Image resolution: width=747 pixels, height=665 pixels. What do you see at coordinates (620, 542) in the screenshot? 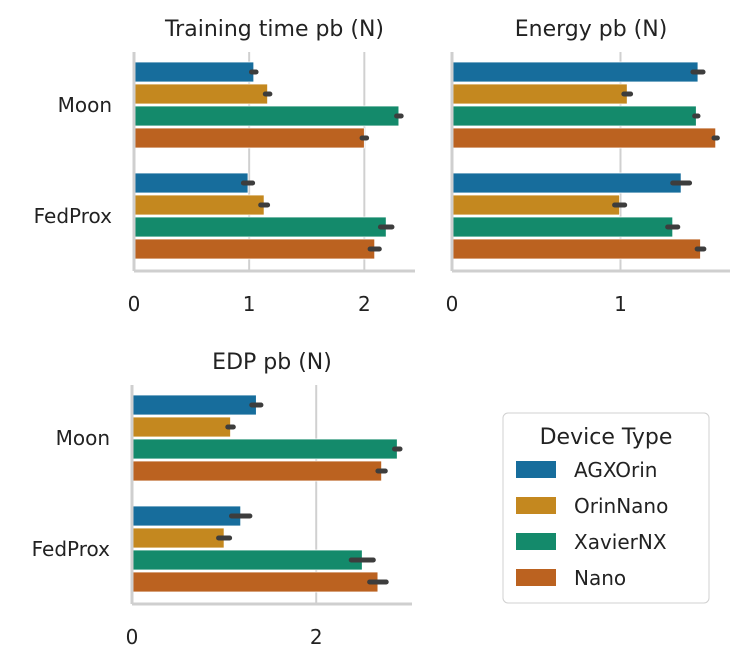
I see `legend-label: XavierNX` at bounding box center [620, 542].